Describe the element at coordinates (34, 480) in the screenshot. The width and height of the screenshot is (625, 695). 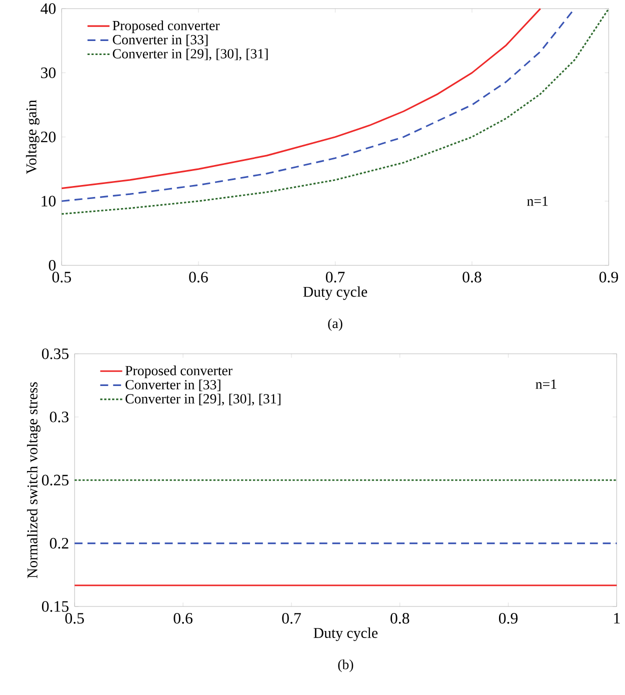
I see `y-axis-title: Normalized switch voltage stress` at that location.